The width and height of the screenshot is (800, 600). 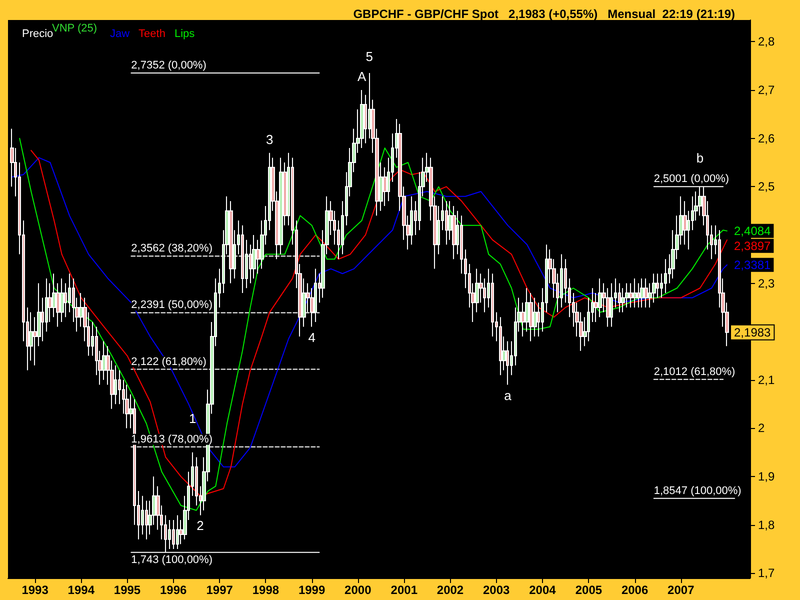 I want to click on x-tick-label: 1996, so click(x=174, y=590).